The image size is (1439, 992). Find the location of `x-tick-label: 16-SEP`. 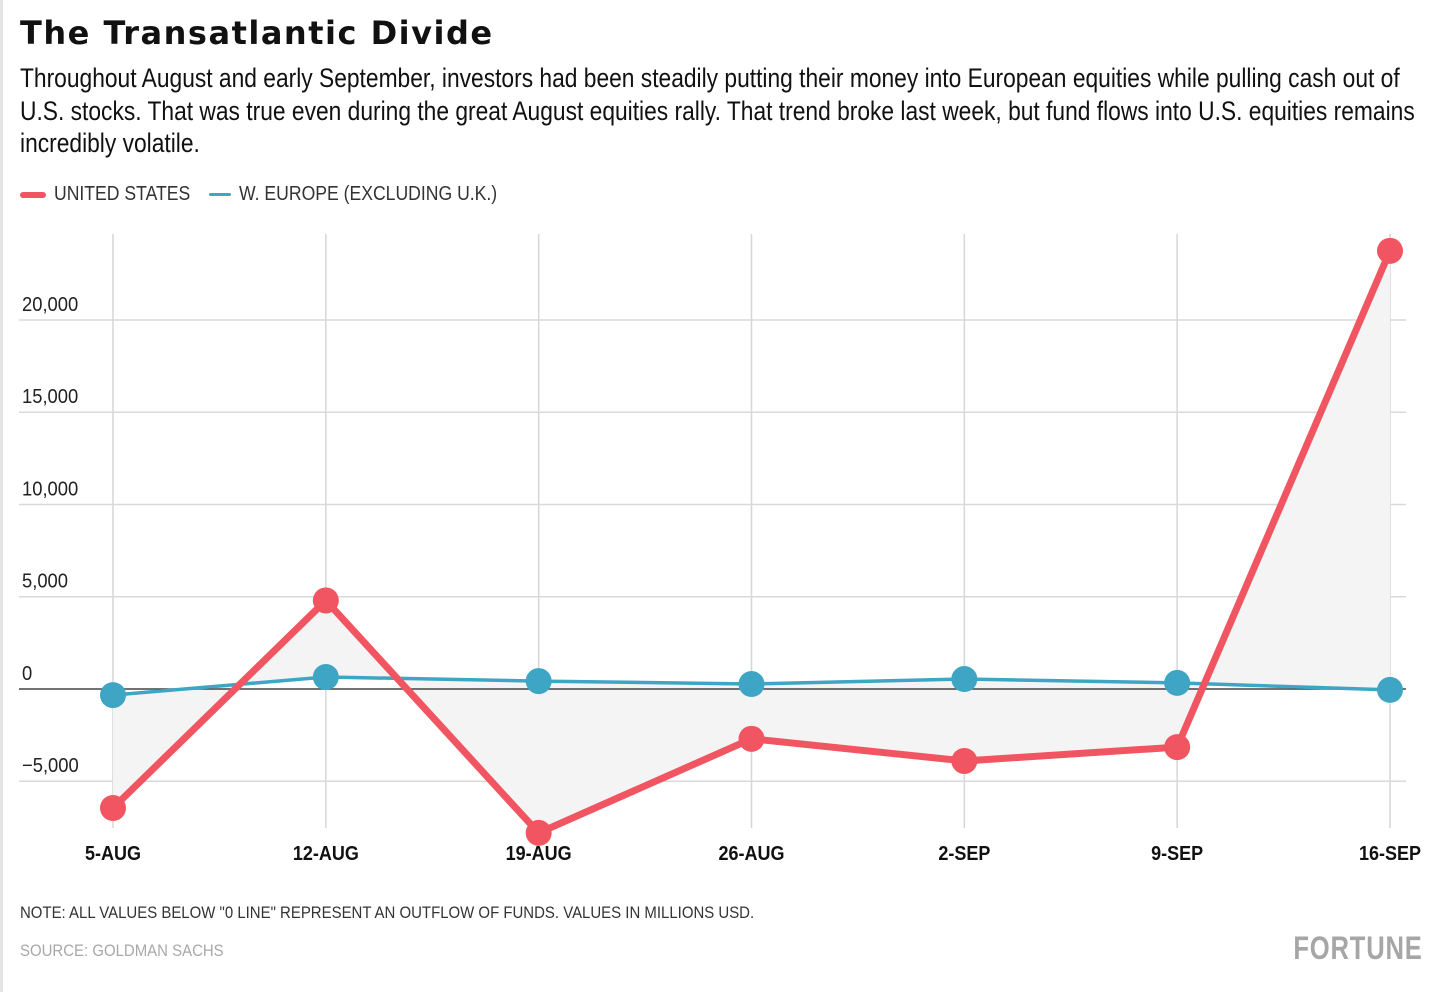

x-tick-label: 16-SEP is located at coordinates (1390, 854).